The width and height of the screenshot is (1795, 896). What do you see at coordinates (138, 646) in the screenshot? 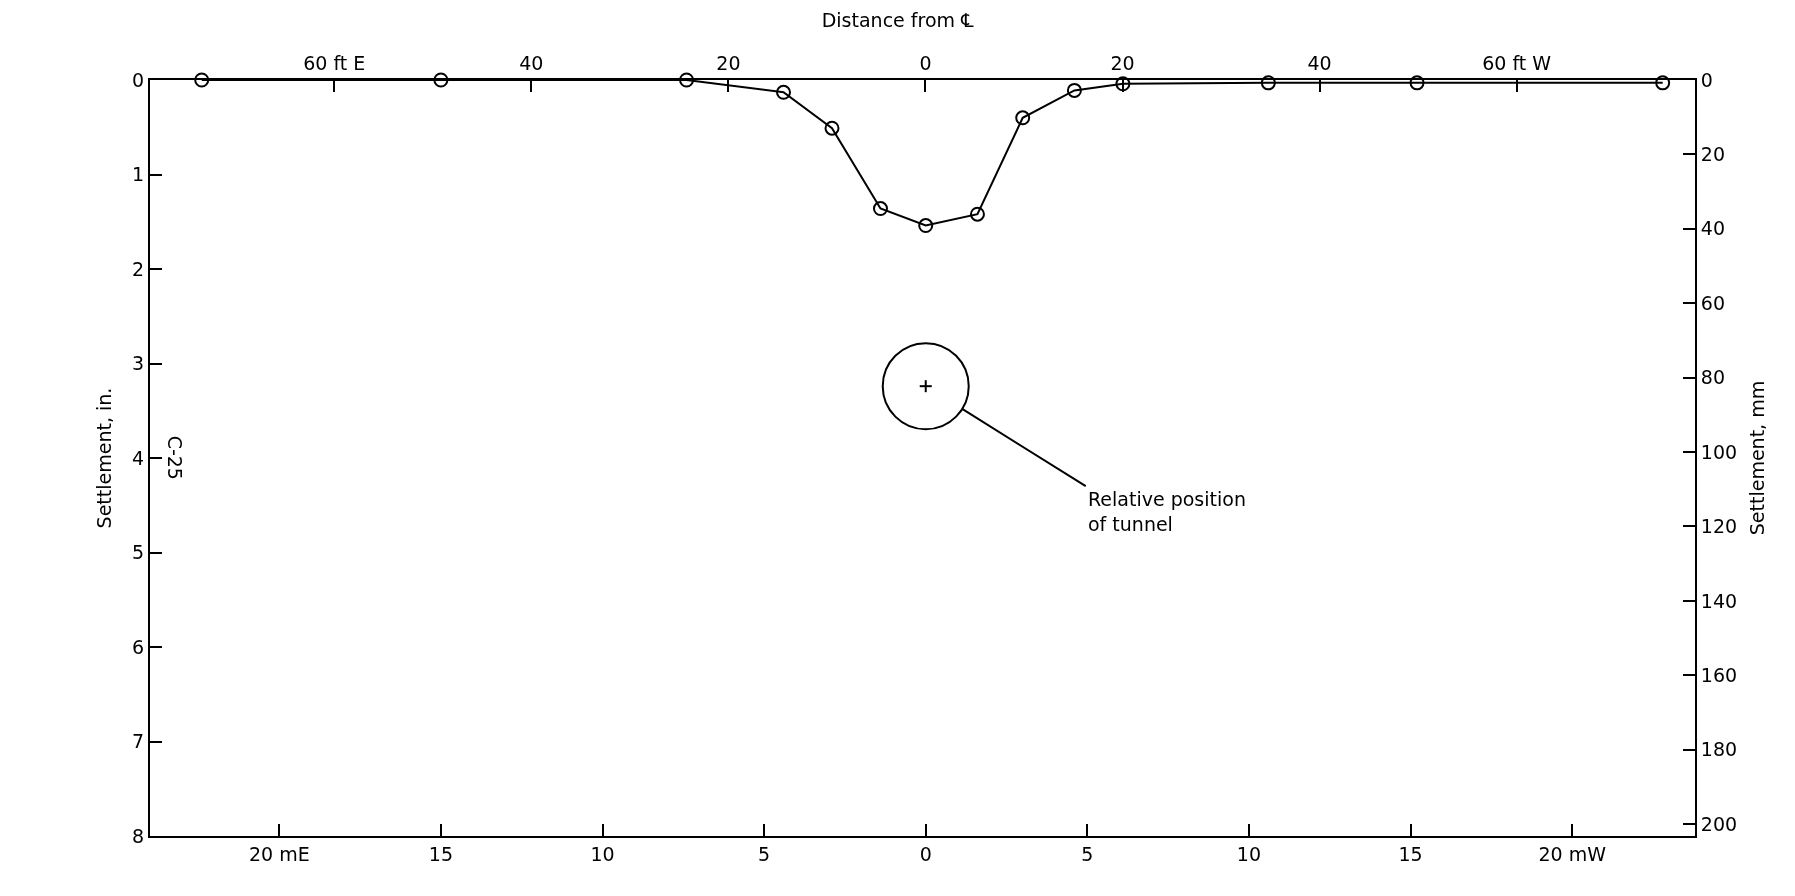
I see `y-tick-label: 6` at bounding box center [138, 646].